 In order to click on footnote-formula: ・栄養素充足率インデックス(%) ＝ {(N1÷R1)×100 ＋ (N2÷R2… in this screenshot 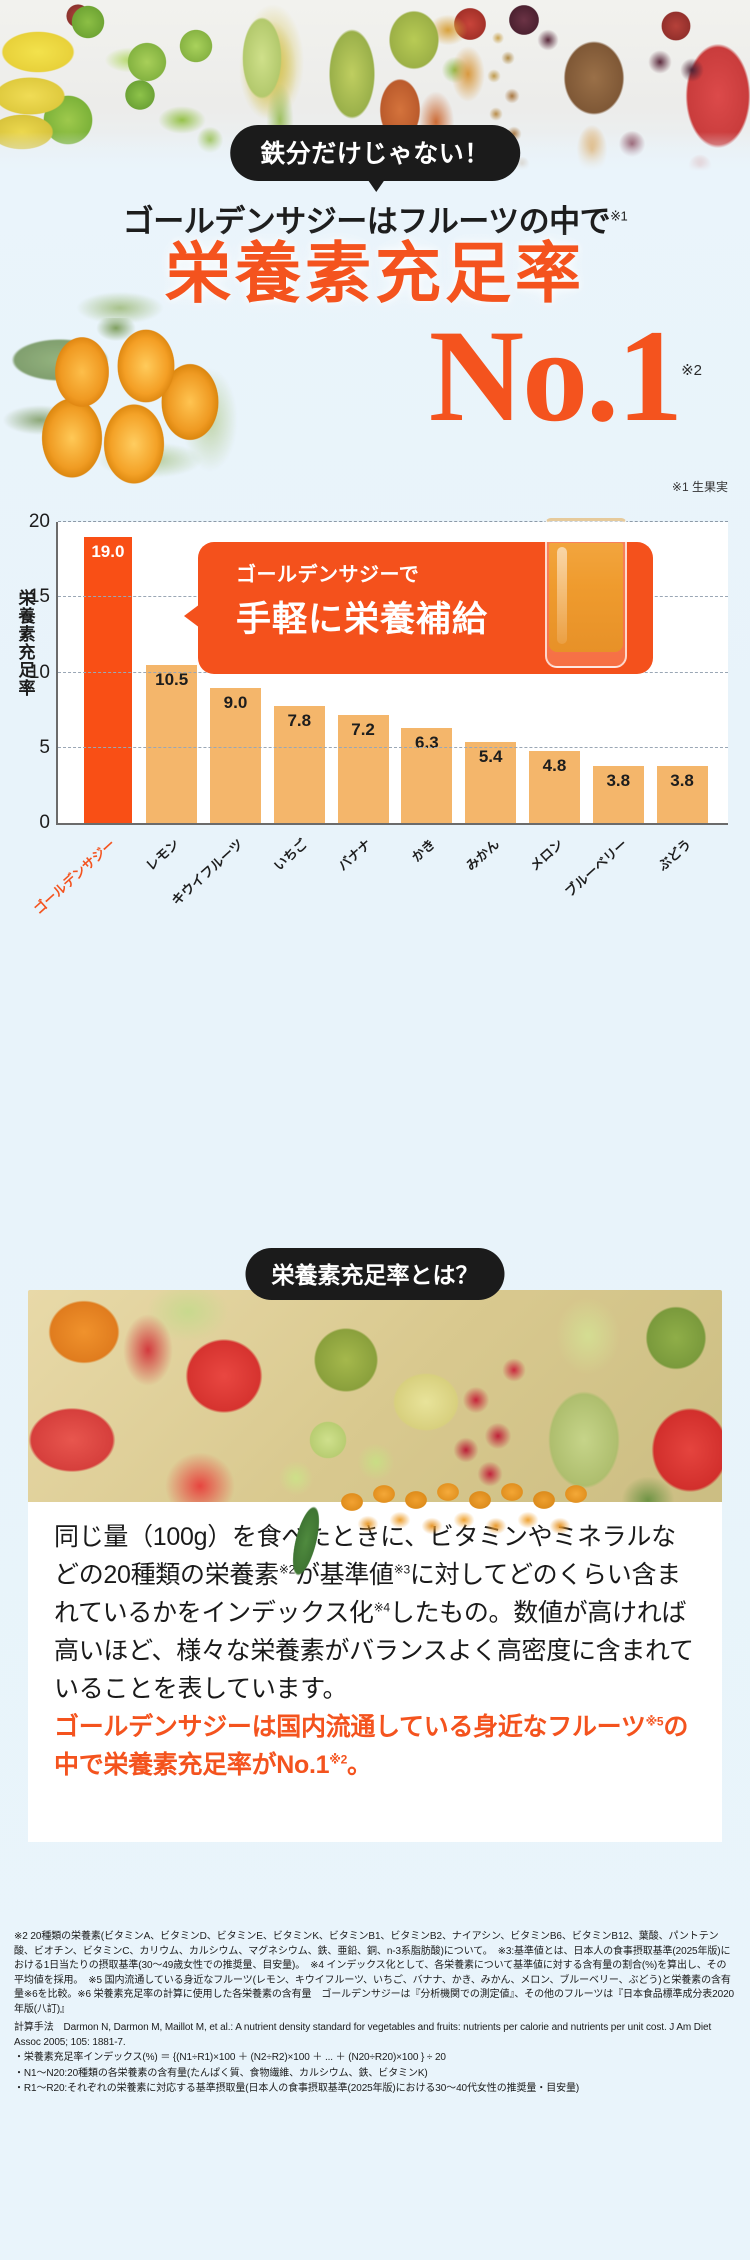, I will do `click(230, 2057)`.